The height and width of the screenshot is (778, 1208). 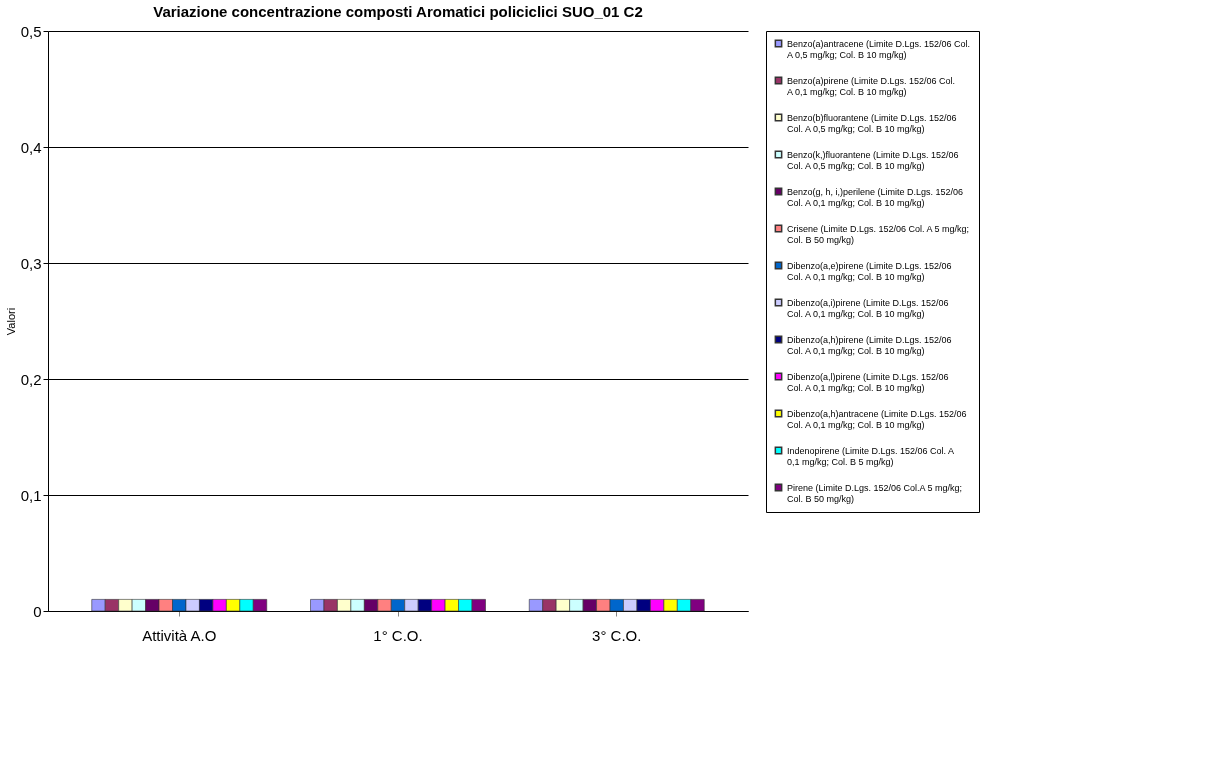 I want to click on legend-label: Pirene (Limite D.Lgs. 152/06 Col.A 5 mg/kg; Col. B 50 mg/kg), so click(x=875, y=493).